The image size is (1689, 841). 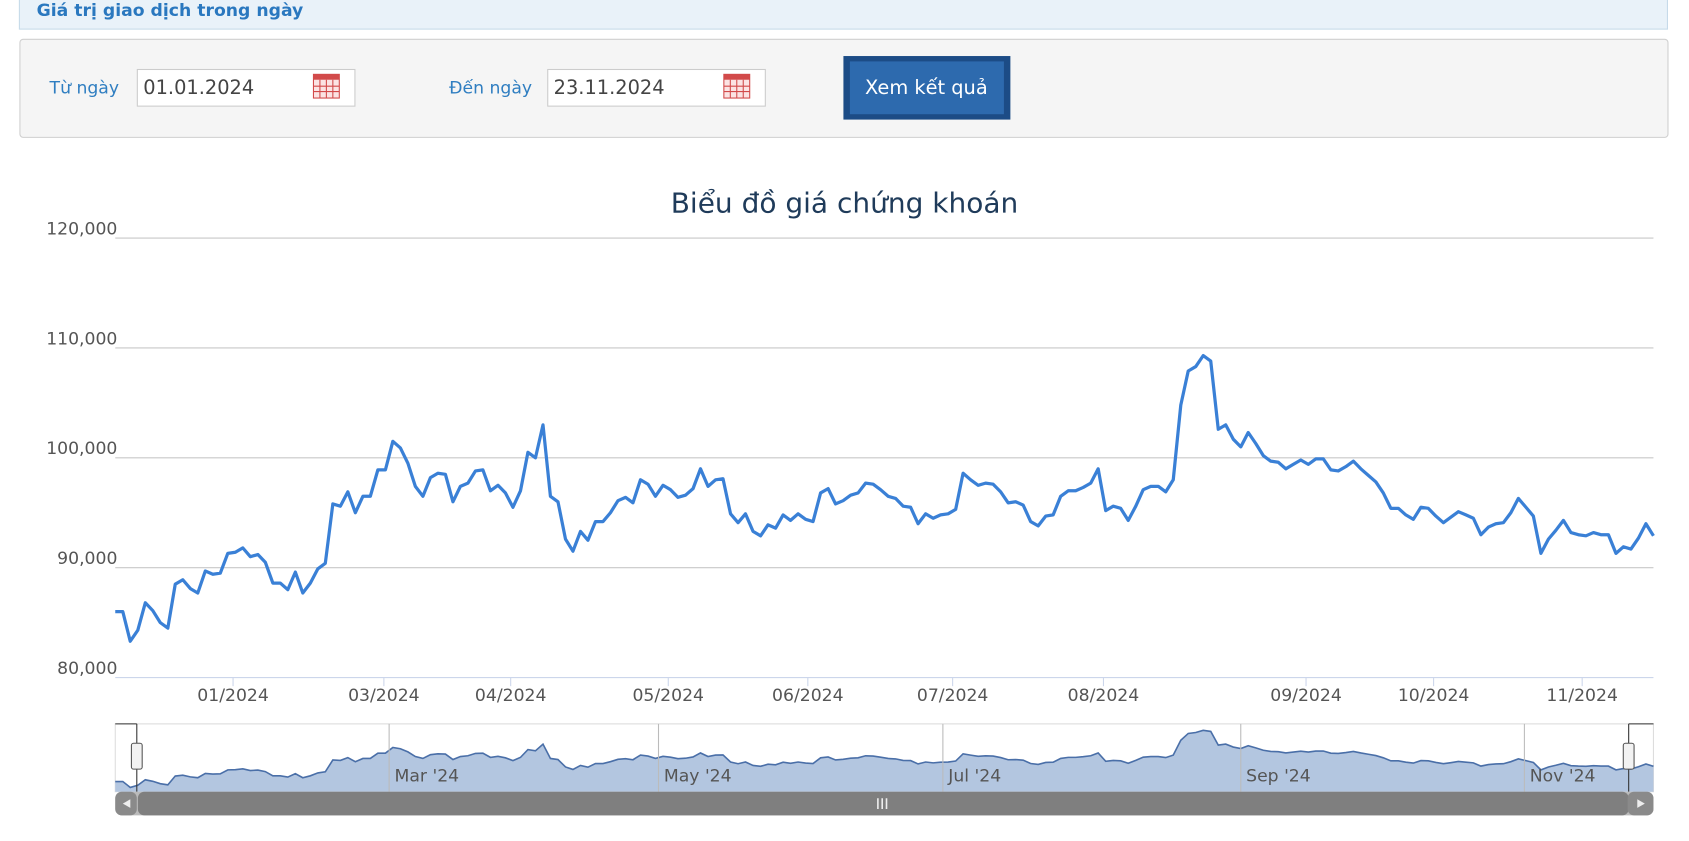 What do you see at coordinates (1278, 777) in the screenshot?
I see `navigator-label: Sep '24` at bounding box center [1278, 777].